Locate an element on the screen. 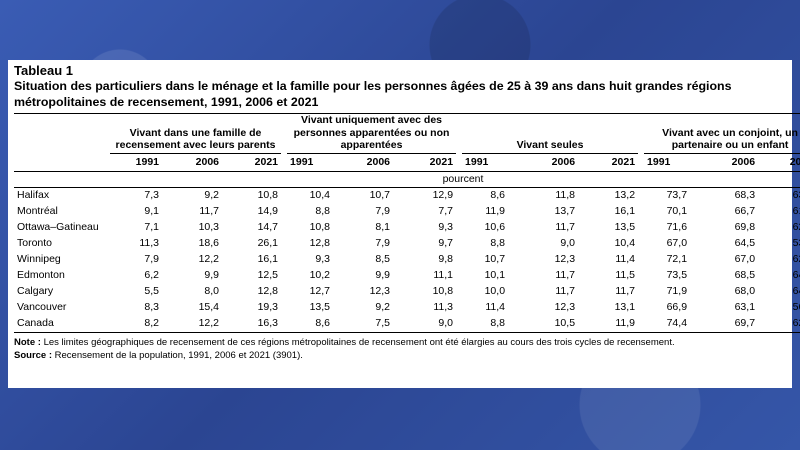 The image size is (800, 450). table-cell: 62,5 is located at coordinates (796, 227).